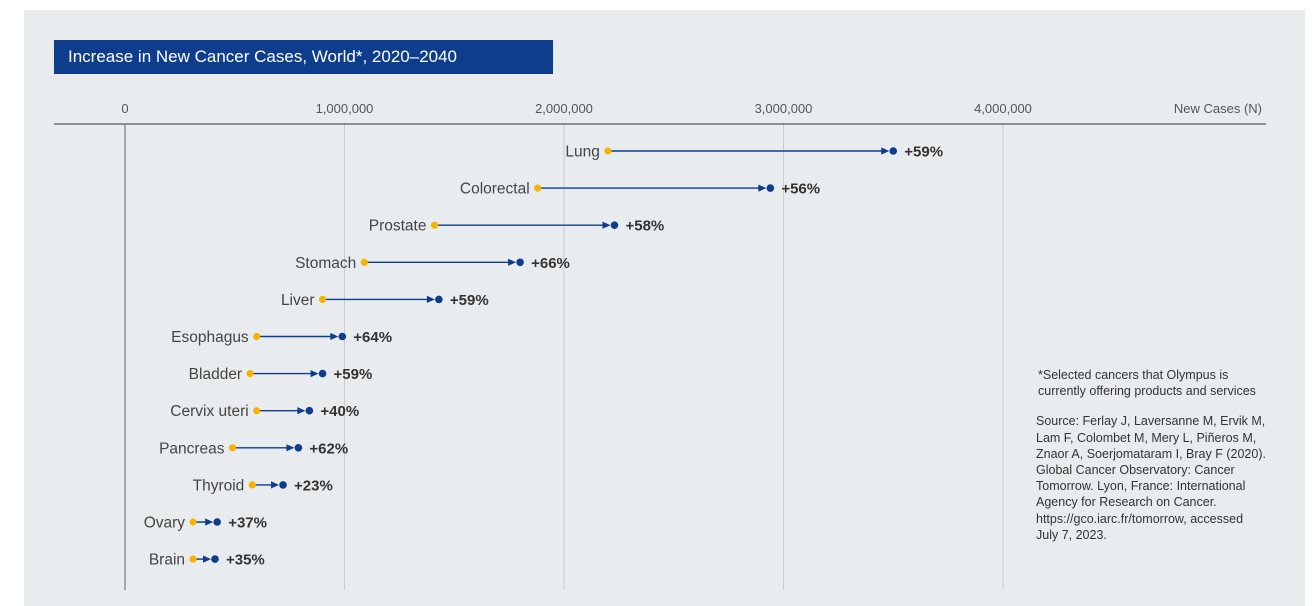  What do you see at coordinates (754, 152) in the screenshot?
I see `row-lung: Lung +59%` at bounding box center [754, 152].